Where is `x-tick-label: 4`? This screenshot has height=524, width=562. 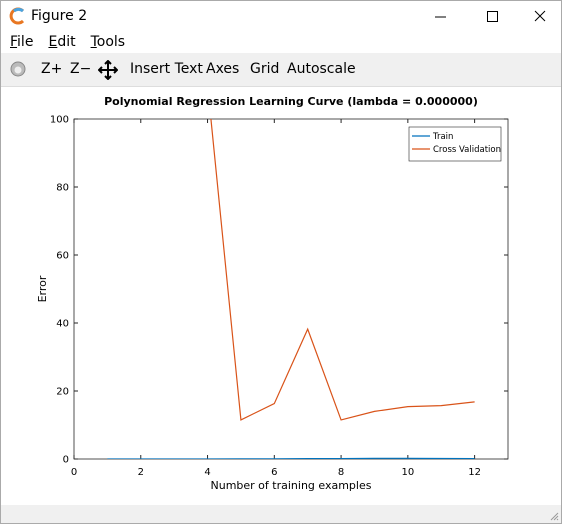 x-tick-label: 4 is located at coordinates (207, 472).